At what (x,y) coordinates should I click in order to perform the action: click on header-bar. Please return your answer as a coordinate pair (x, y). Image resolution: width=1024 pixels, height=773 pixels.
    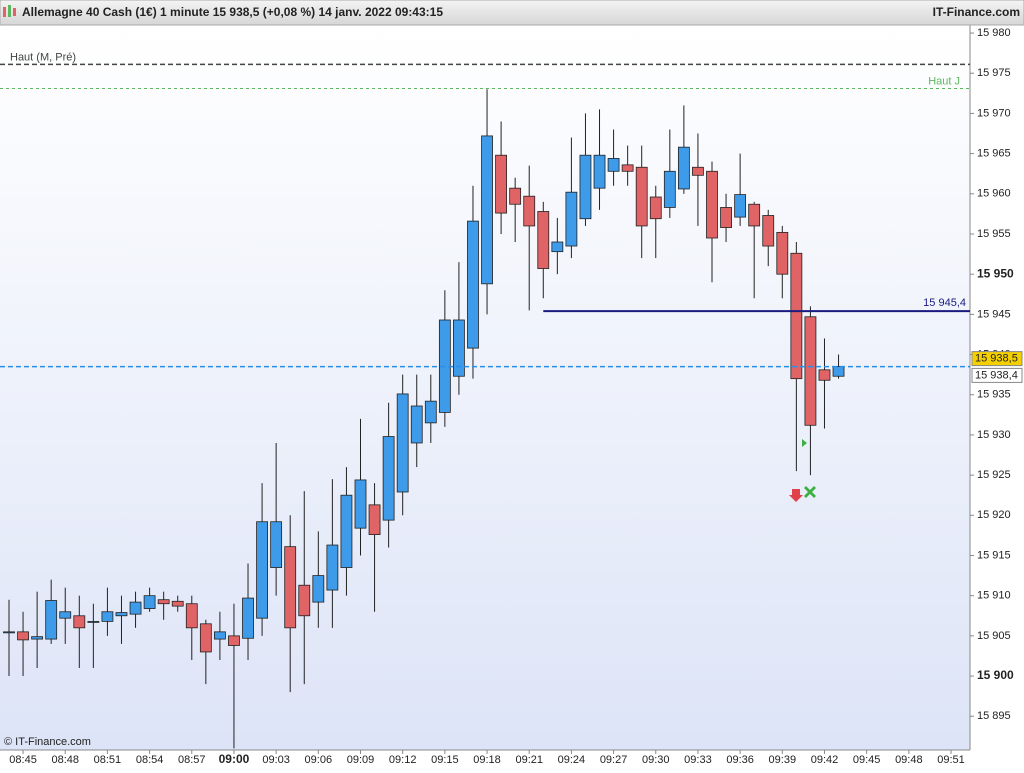
    Looking at the image, I should click on (512, 13).